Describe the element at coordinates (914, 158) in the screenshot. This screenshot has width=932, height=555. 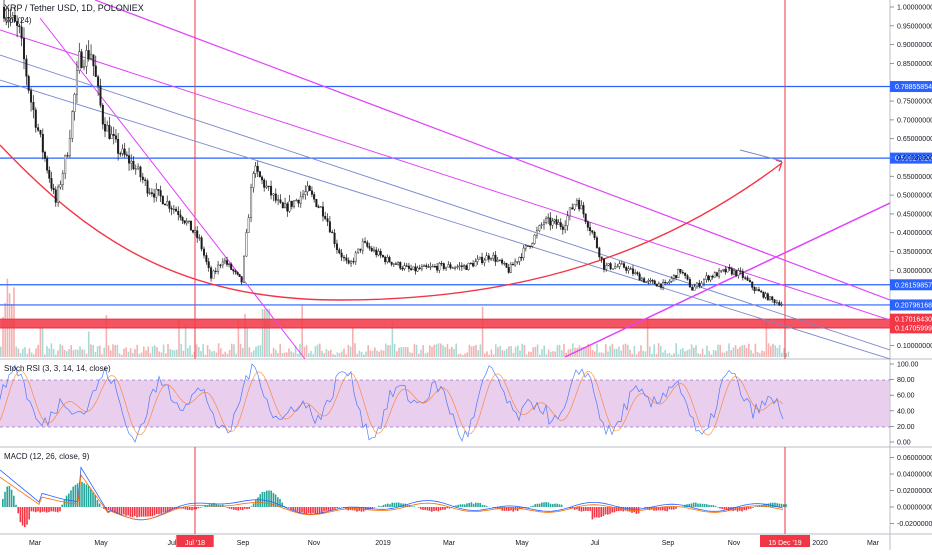
I see `price-axis-tick: 0.60000000` at that location.